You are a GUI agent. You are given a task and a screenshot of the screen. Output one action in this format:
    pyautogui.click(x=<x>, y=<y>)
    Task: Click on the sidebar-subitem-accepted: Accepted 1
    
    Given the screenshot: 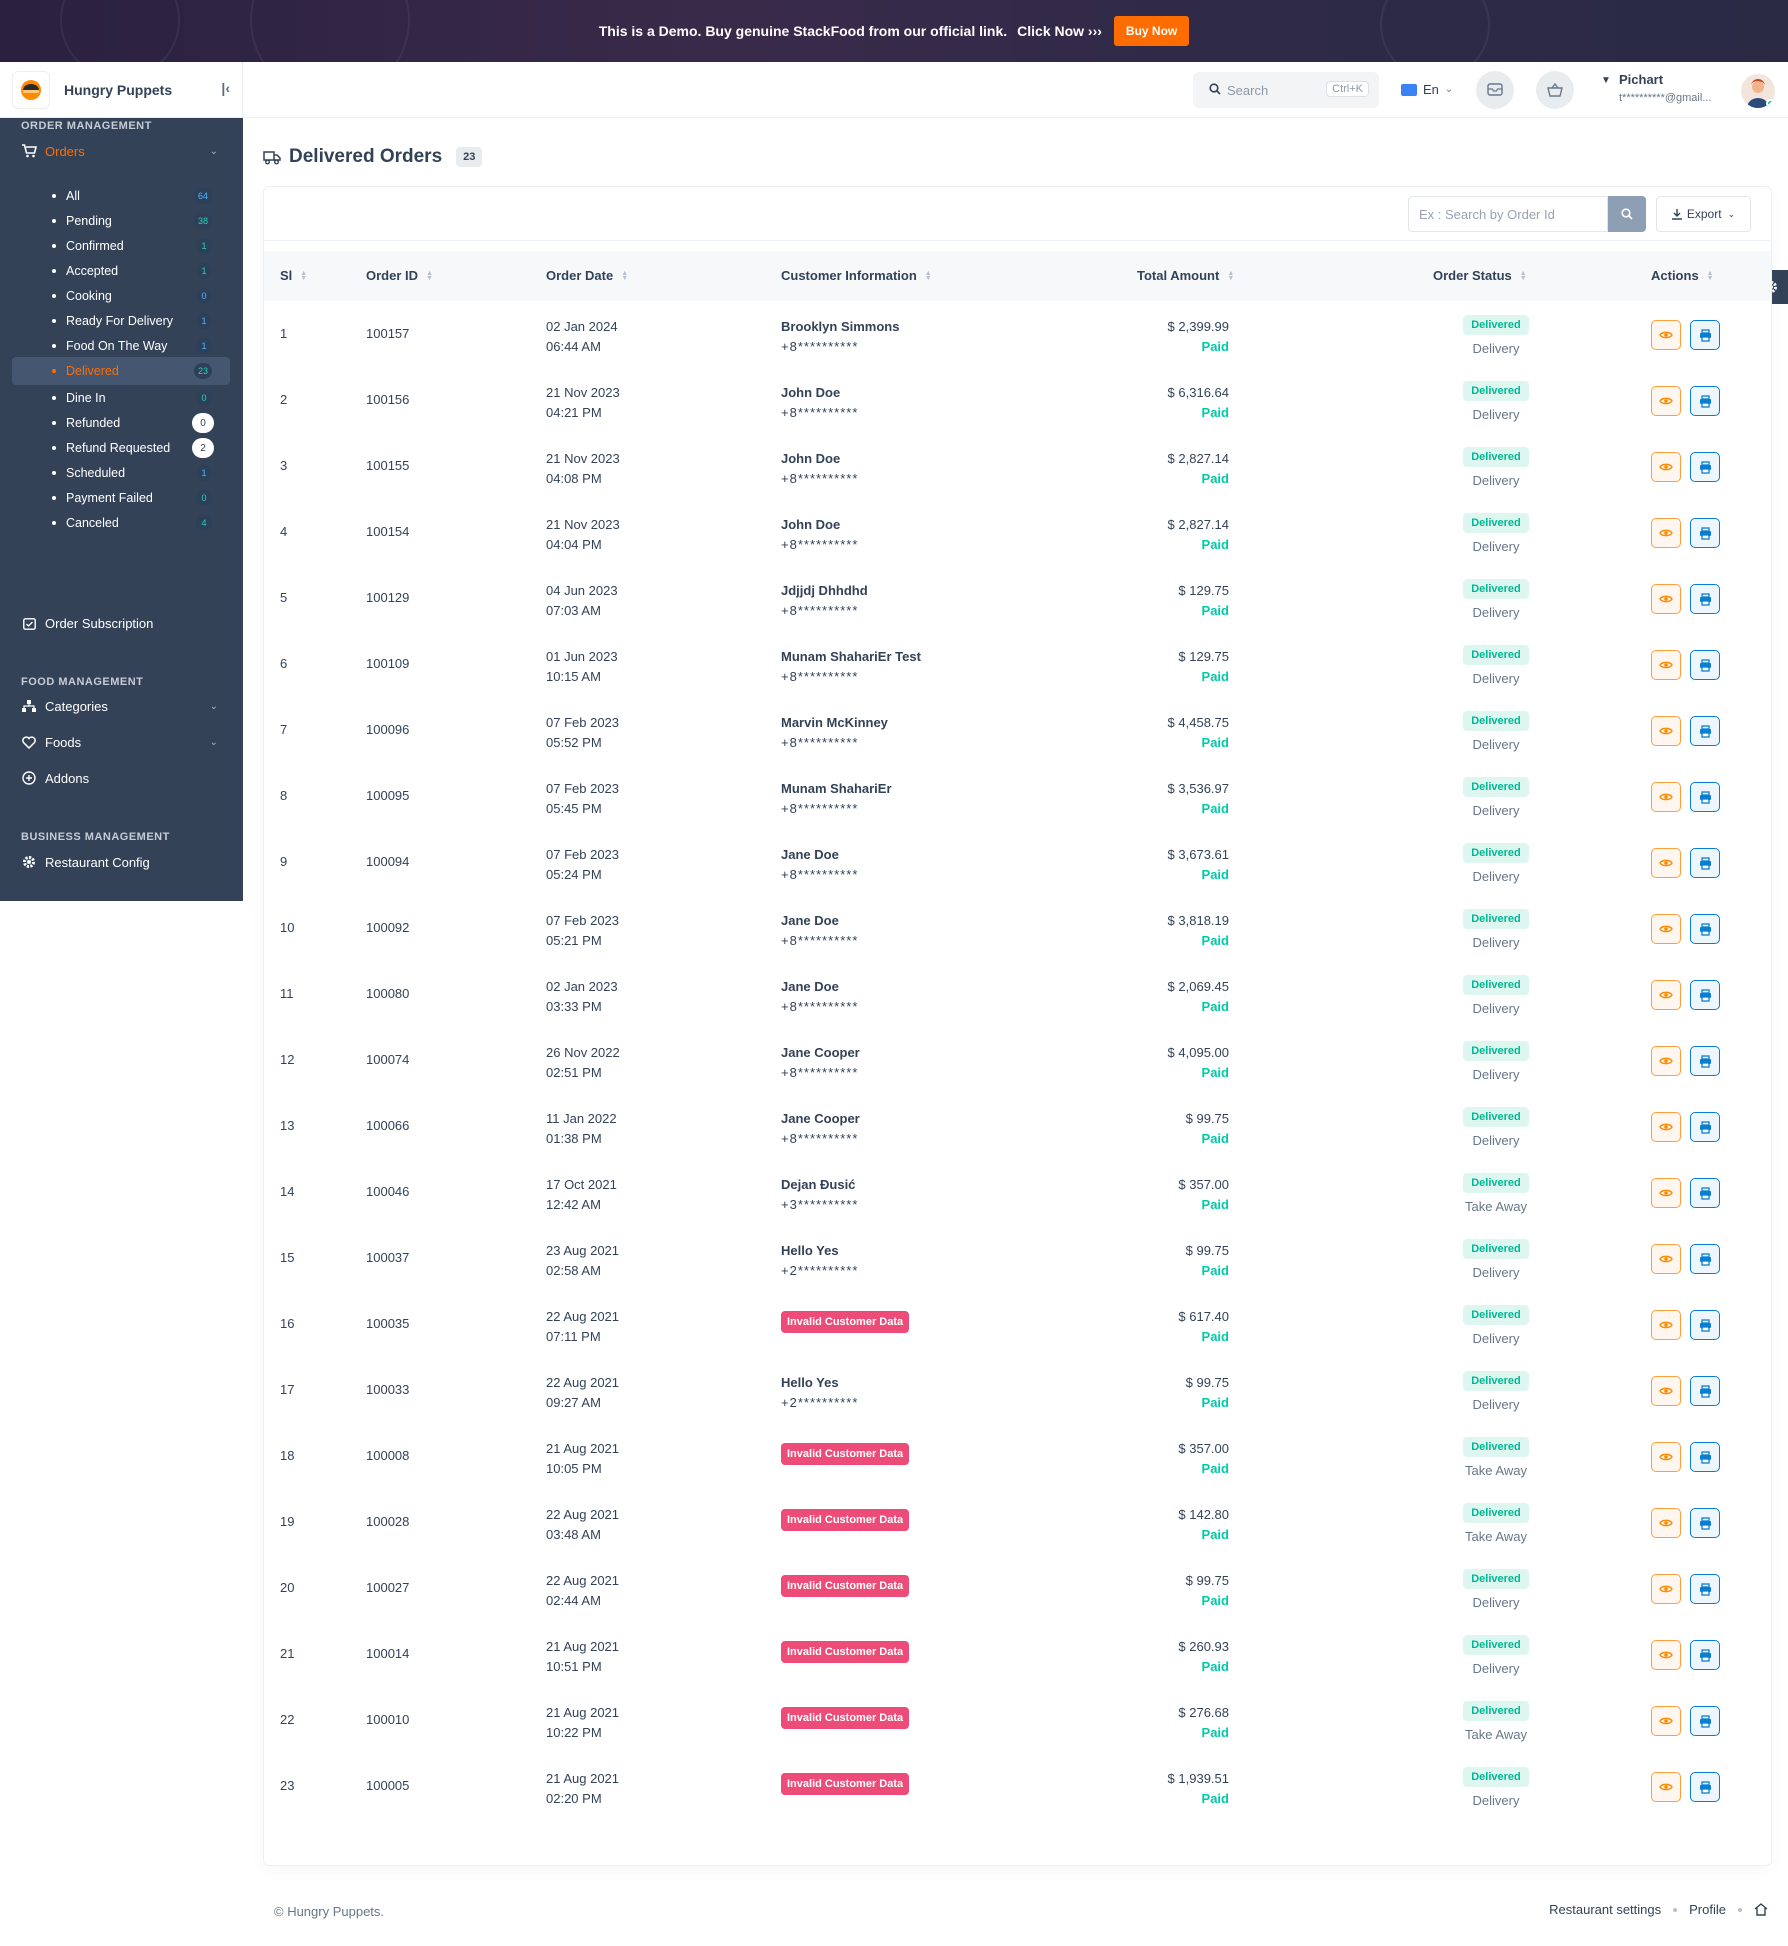 What is the action you would take?
    pyautogui.click(x=121, y=271)
    